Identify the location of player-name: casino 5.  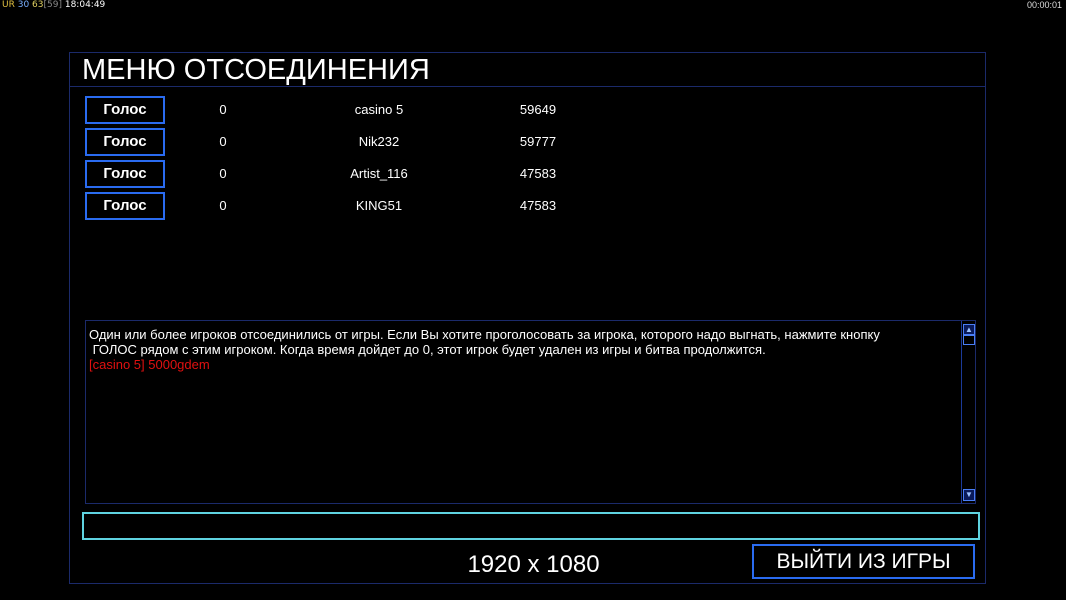
(379, 109).